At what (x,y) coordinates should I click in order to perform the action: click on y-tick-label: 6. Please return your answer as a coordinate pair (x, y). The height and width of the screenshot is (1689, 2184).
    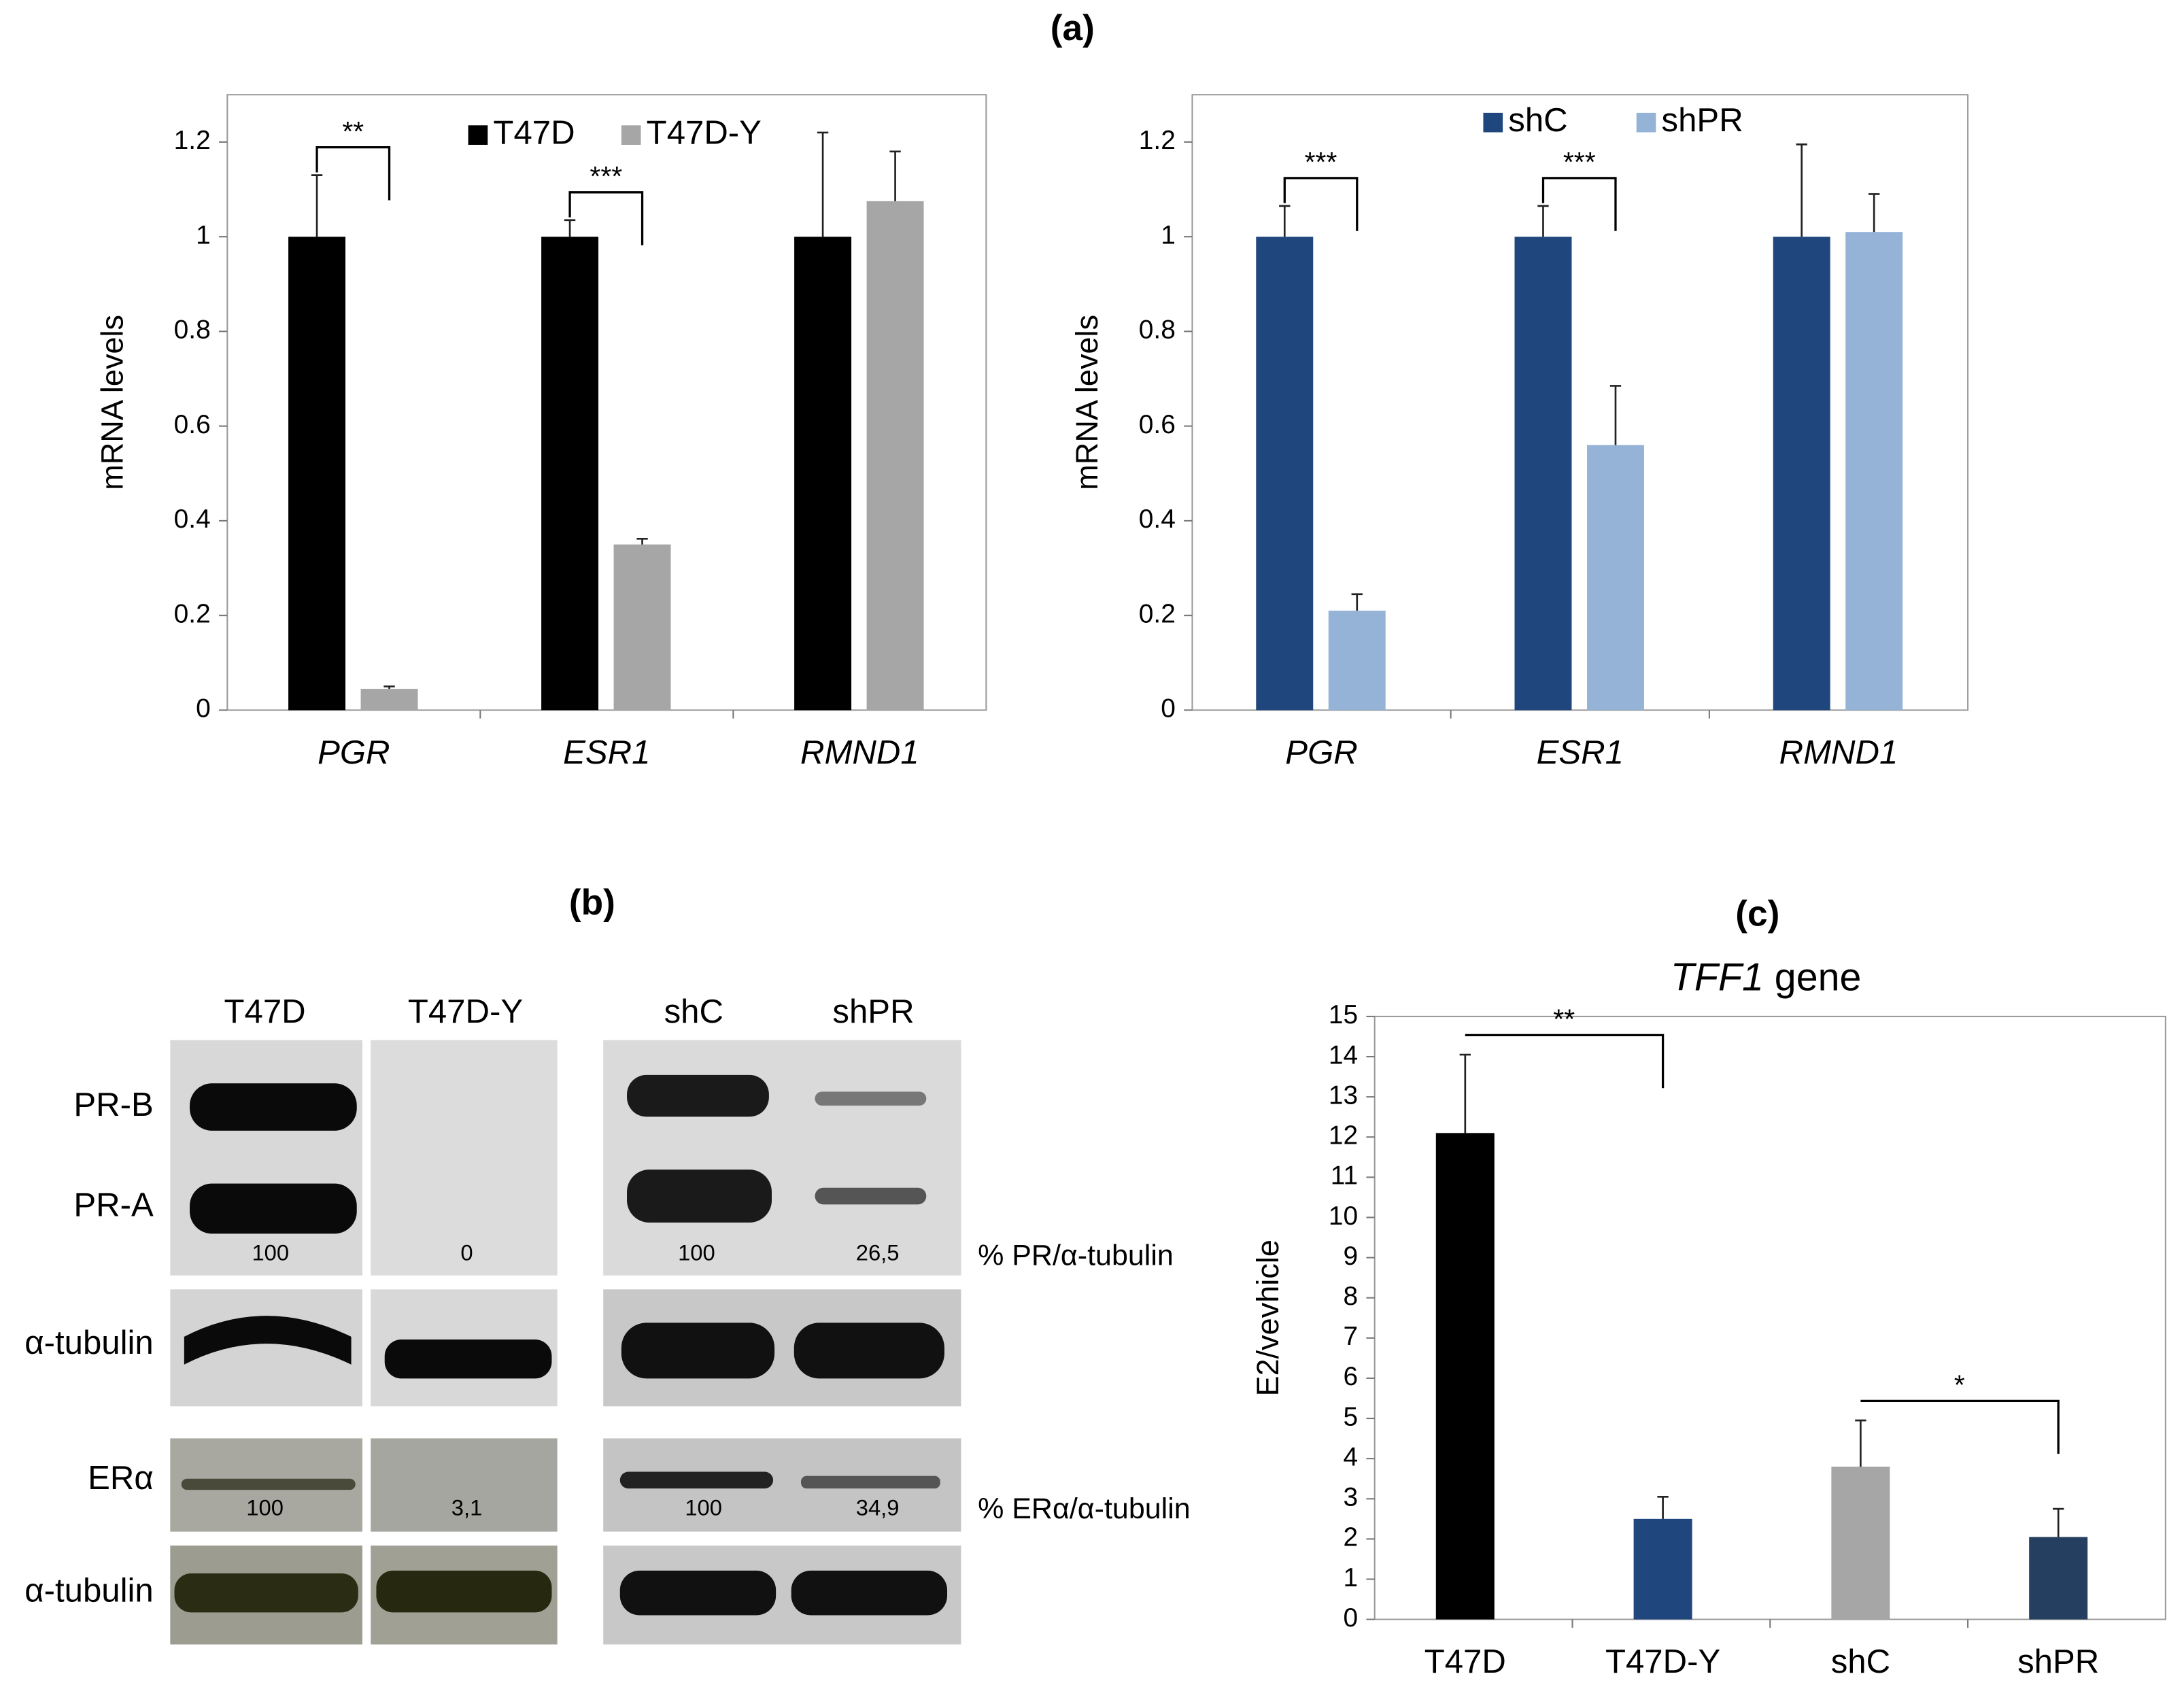
    Looking at the image, I should click on (1351, 1376).